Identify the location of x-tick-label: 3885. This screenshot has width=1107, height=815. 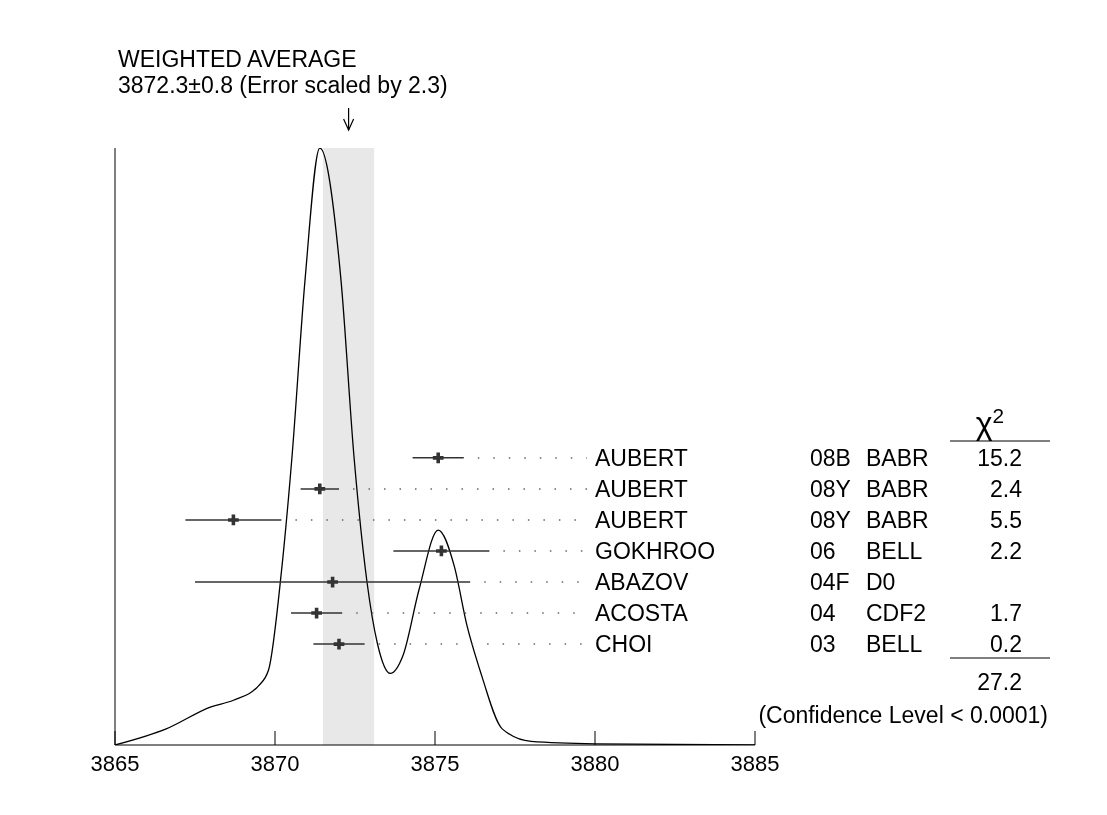
(755, 763).